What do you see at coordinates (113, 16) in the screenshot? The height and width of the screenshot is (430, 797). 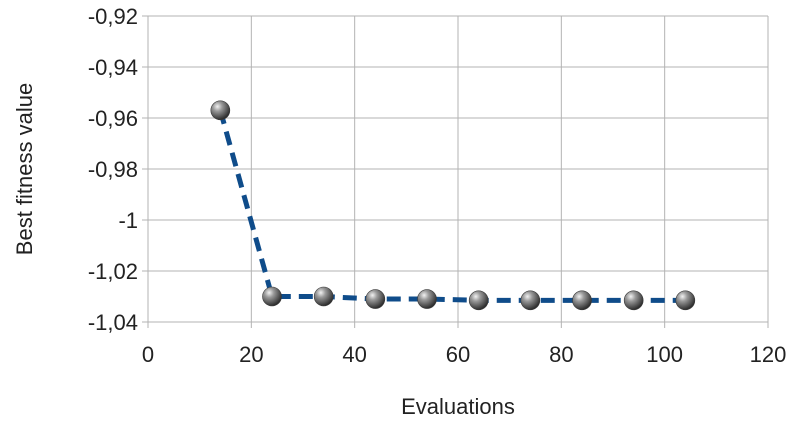 I see `y-tick-label: -0,92` at bounding box center [113, 16].